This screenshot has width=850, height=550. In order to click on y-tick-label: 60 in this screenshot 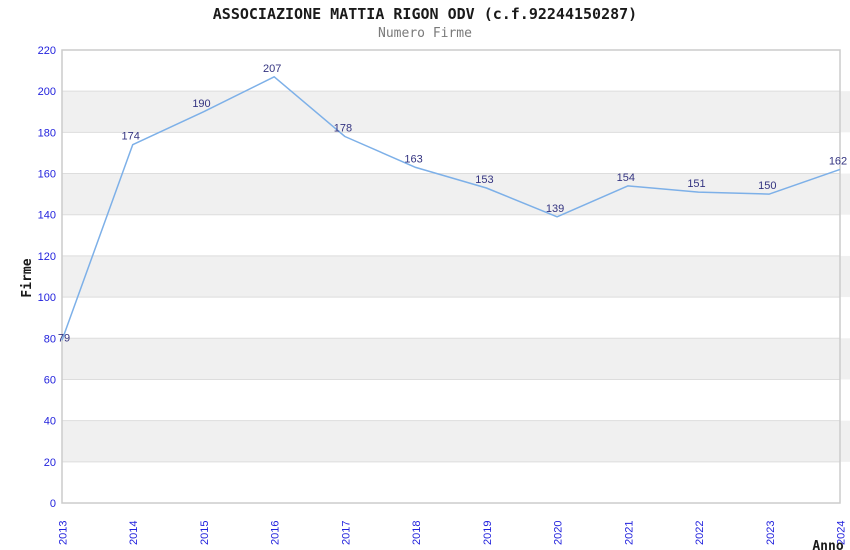, I will do `click(50, 380)`.